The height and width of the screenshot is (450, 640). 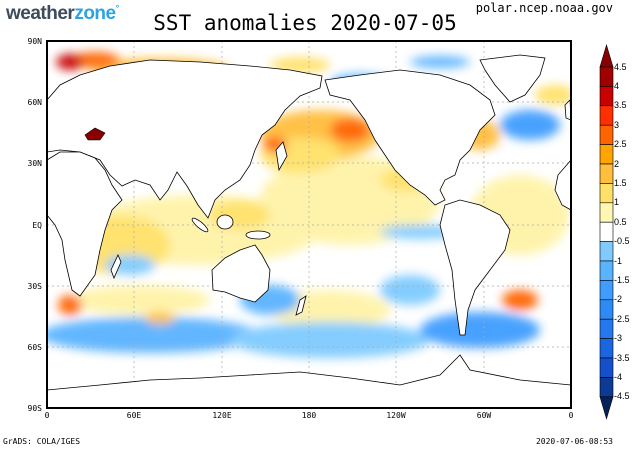 I want to click on colorbar-label: 2, so click(x=617, y=163).